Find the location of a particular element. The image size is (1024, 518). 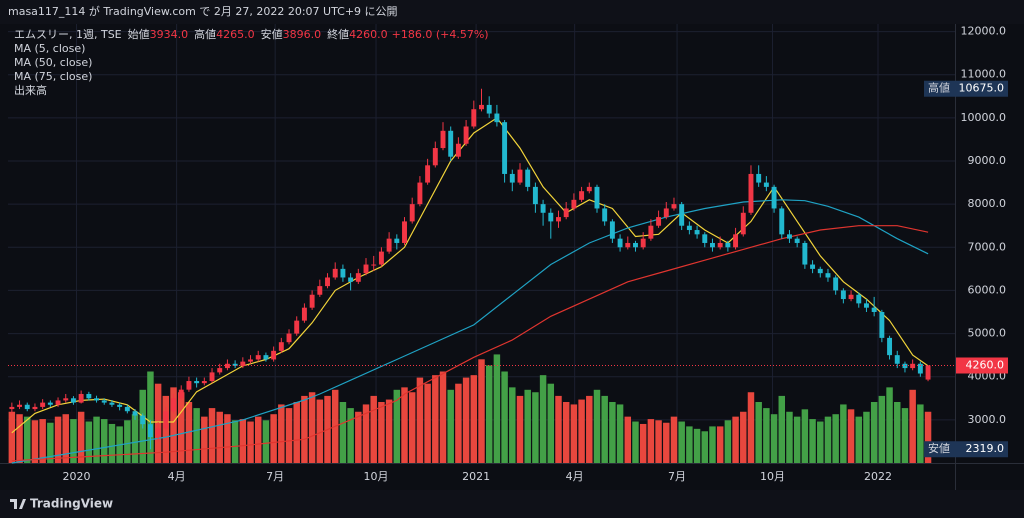

ma-legend: MA (75, close) is located at coordinates (53, 76).